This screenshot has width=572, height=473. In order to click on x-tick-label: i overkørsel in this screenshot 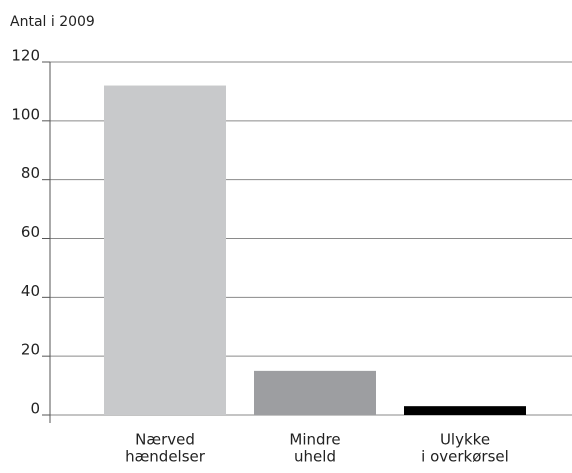, I will do `click(465, 457)`.